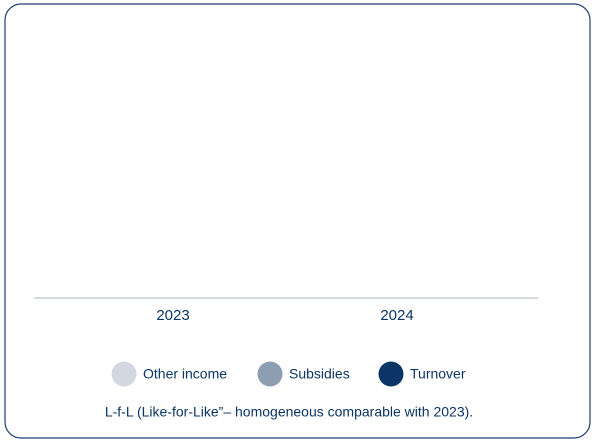 The image size is (595, 443). Describe the element at coordinates (438, 374) in the screenshot. I see `legend-label: Turnover` at that location.